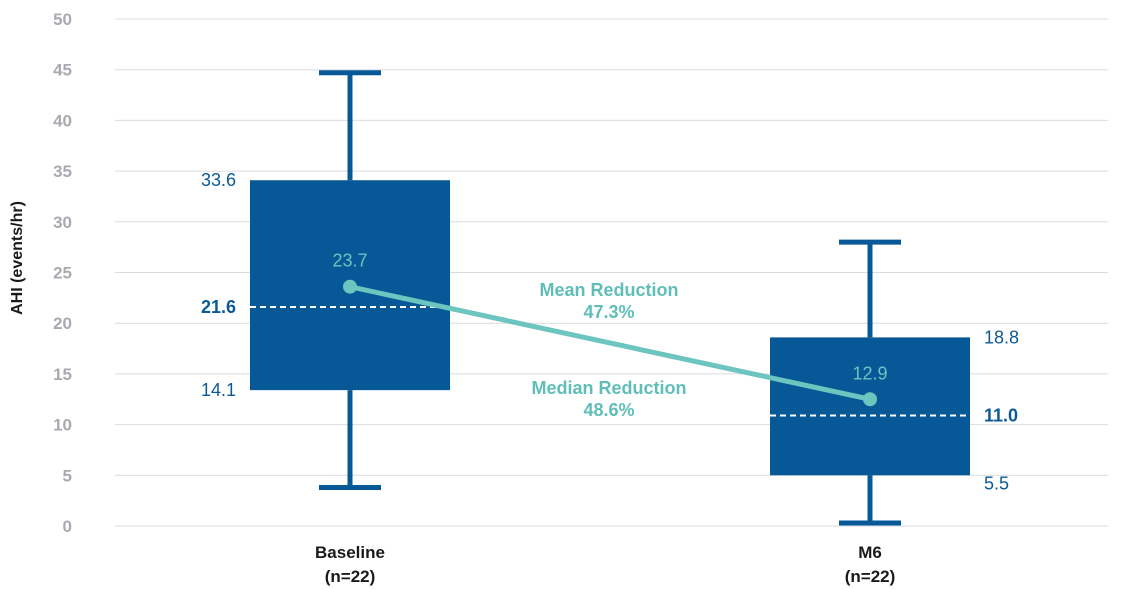 The width and height of the screenshot is (1123, 590). I want to click on y-tick-label: 50, so click(62, 19).